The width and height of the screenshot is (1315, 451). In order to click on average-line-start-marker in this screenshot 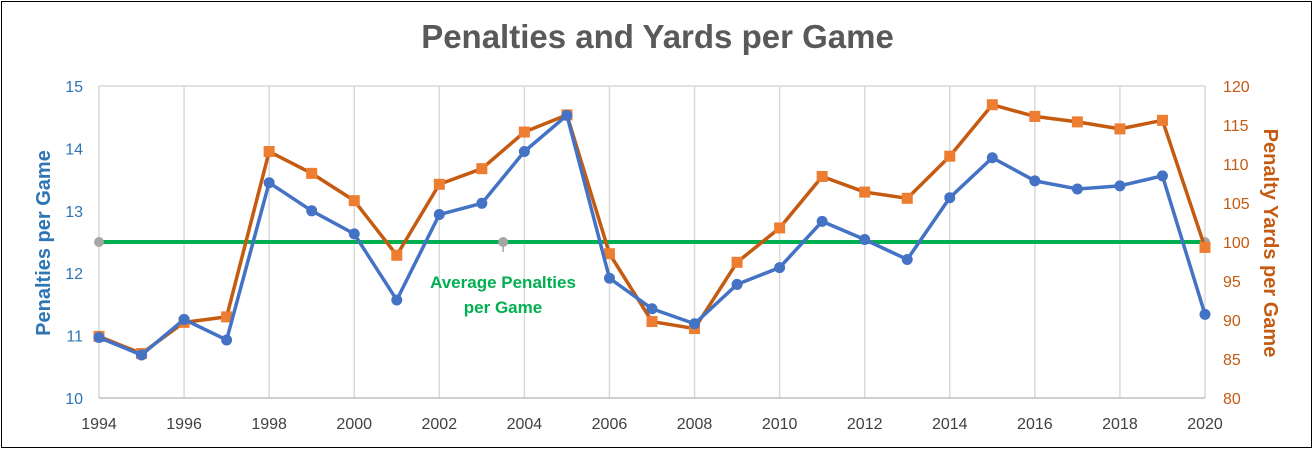, I will do `click(99, 242)`.